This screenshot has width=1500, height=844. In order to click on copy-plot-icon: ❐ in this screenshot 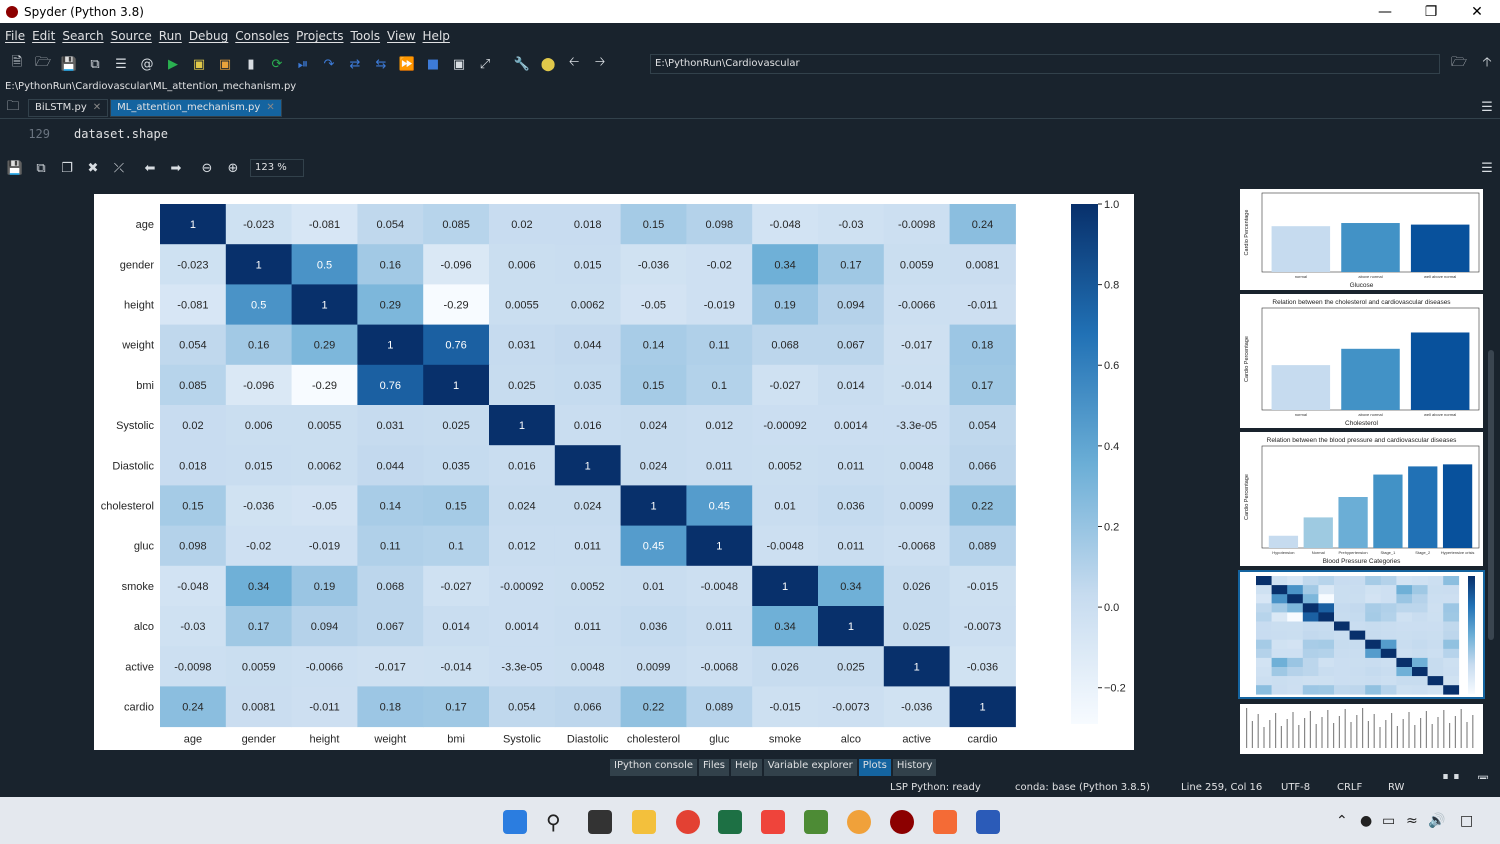, I will do `click(67, 168)`.